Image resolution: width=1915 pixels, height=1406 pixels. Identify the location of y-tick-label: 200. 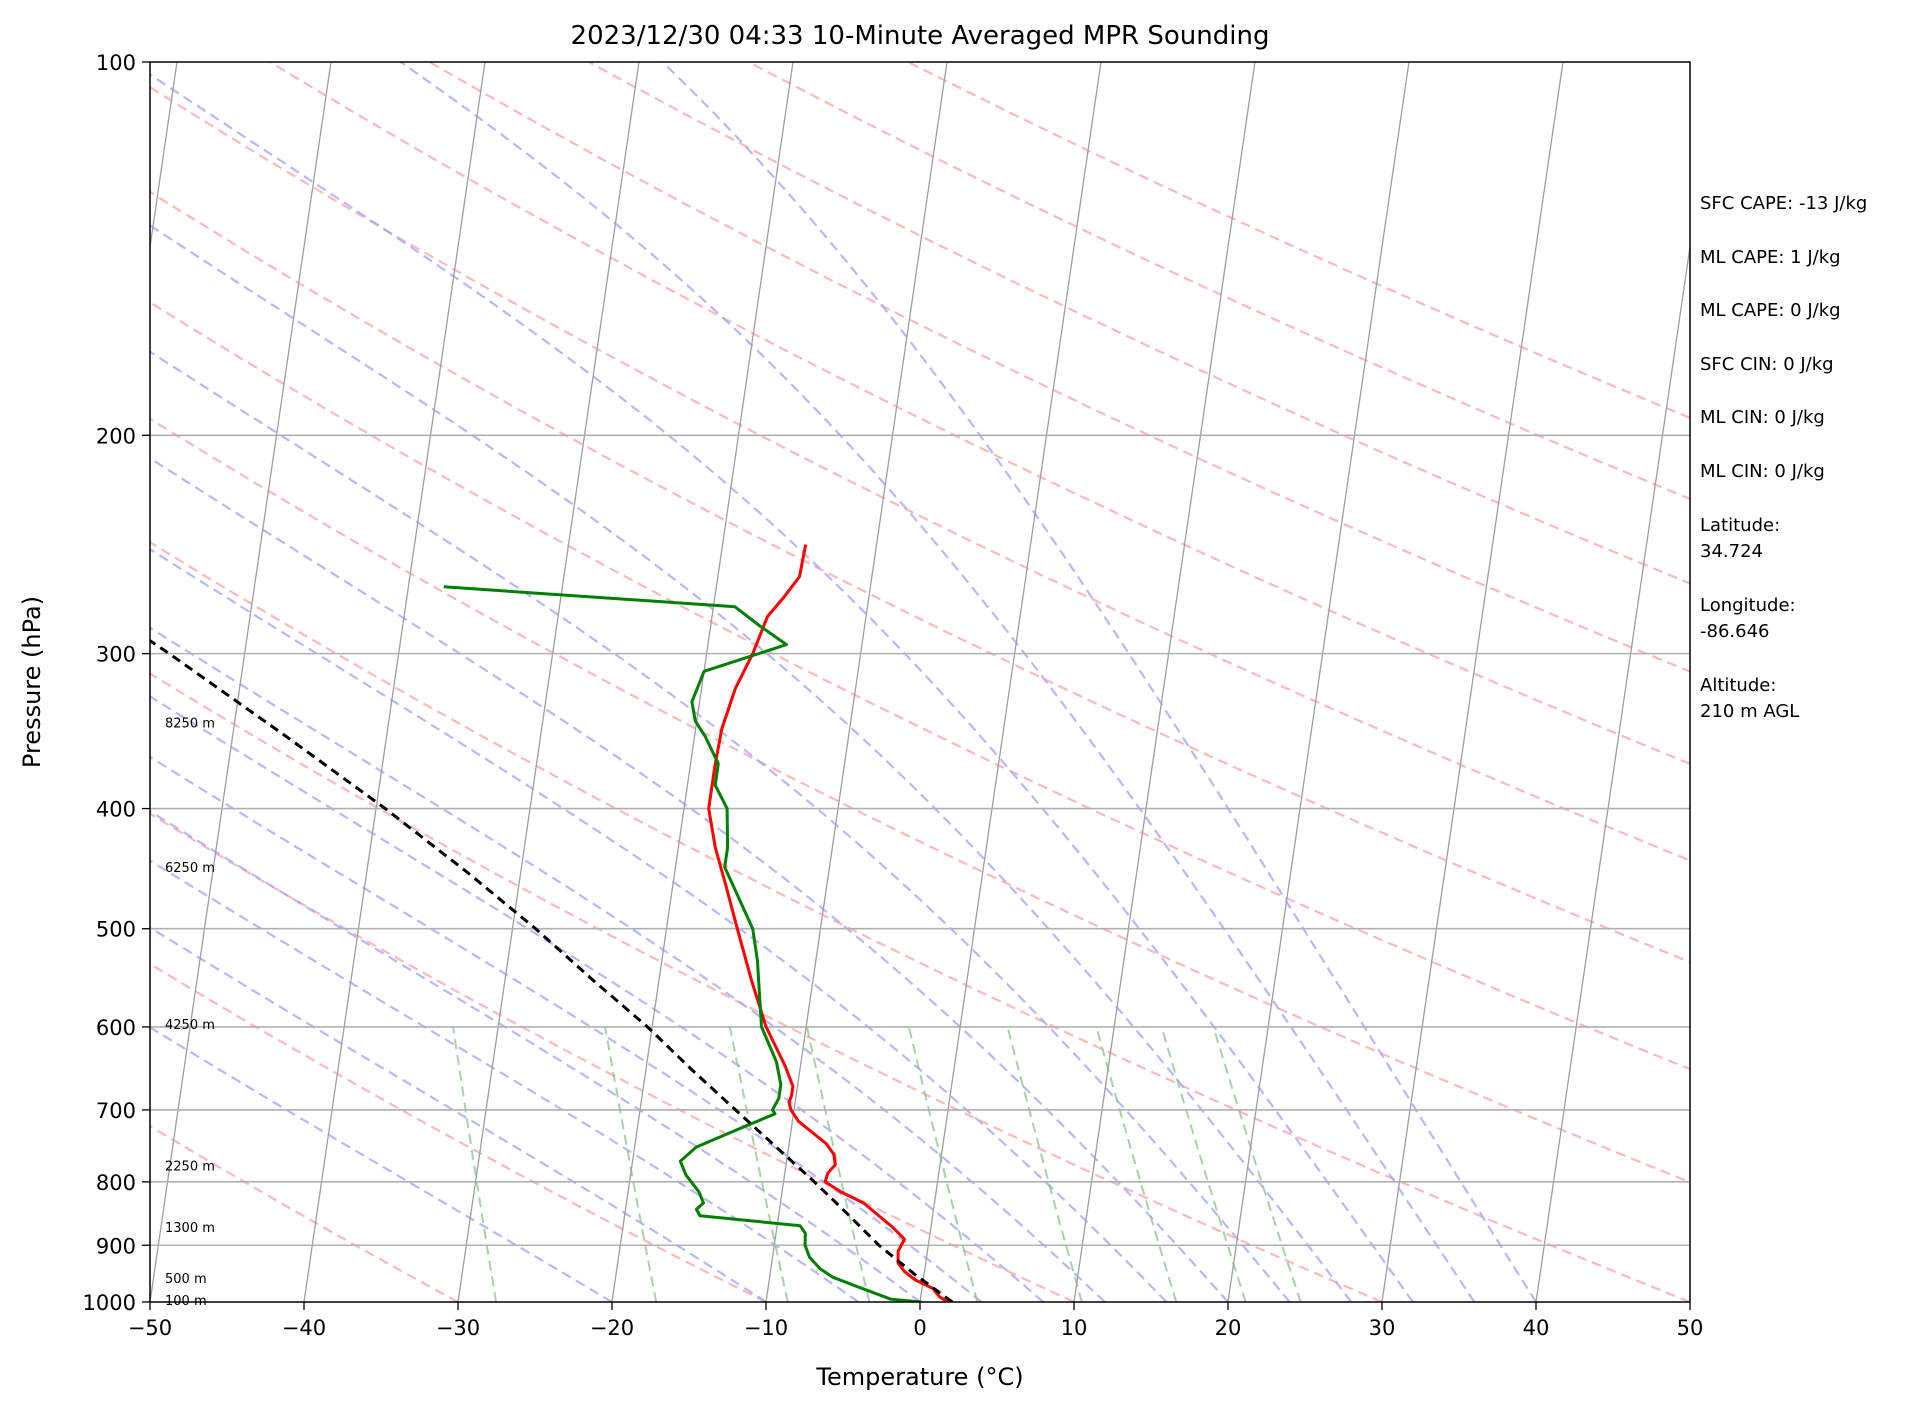
(116, 436).